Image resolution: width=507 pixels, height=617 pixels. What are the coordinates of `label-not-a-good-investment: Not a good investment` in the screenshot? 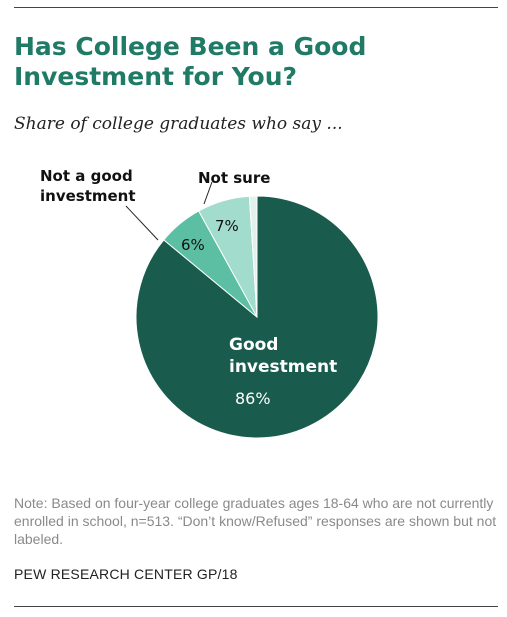 It's located at (89, 186).